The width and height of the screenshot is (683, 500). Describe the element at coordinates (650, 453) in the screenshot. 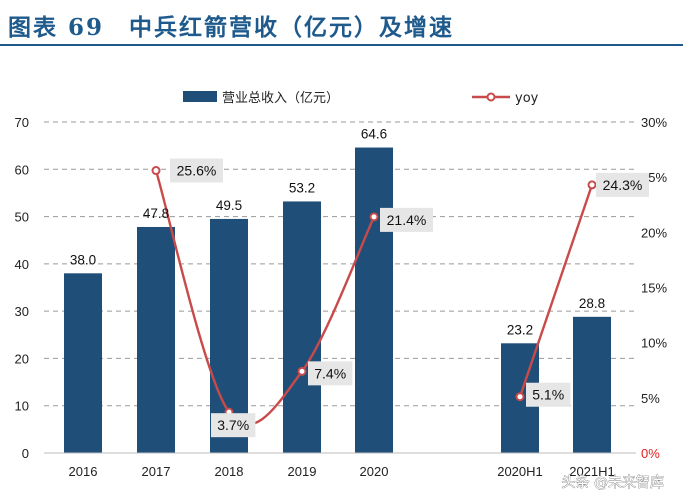

I see `y-right-tick-label: 0%` at that location.